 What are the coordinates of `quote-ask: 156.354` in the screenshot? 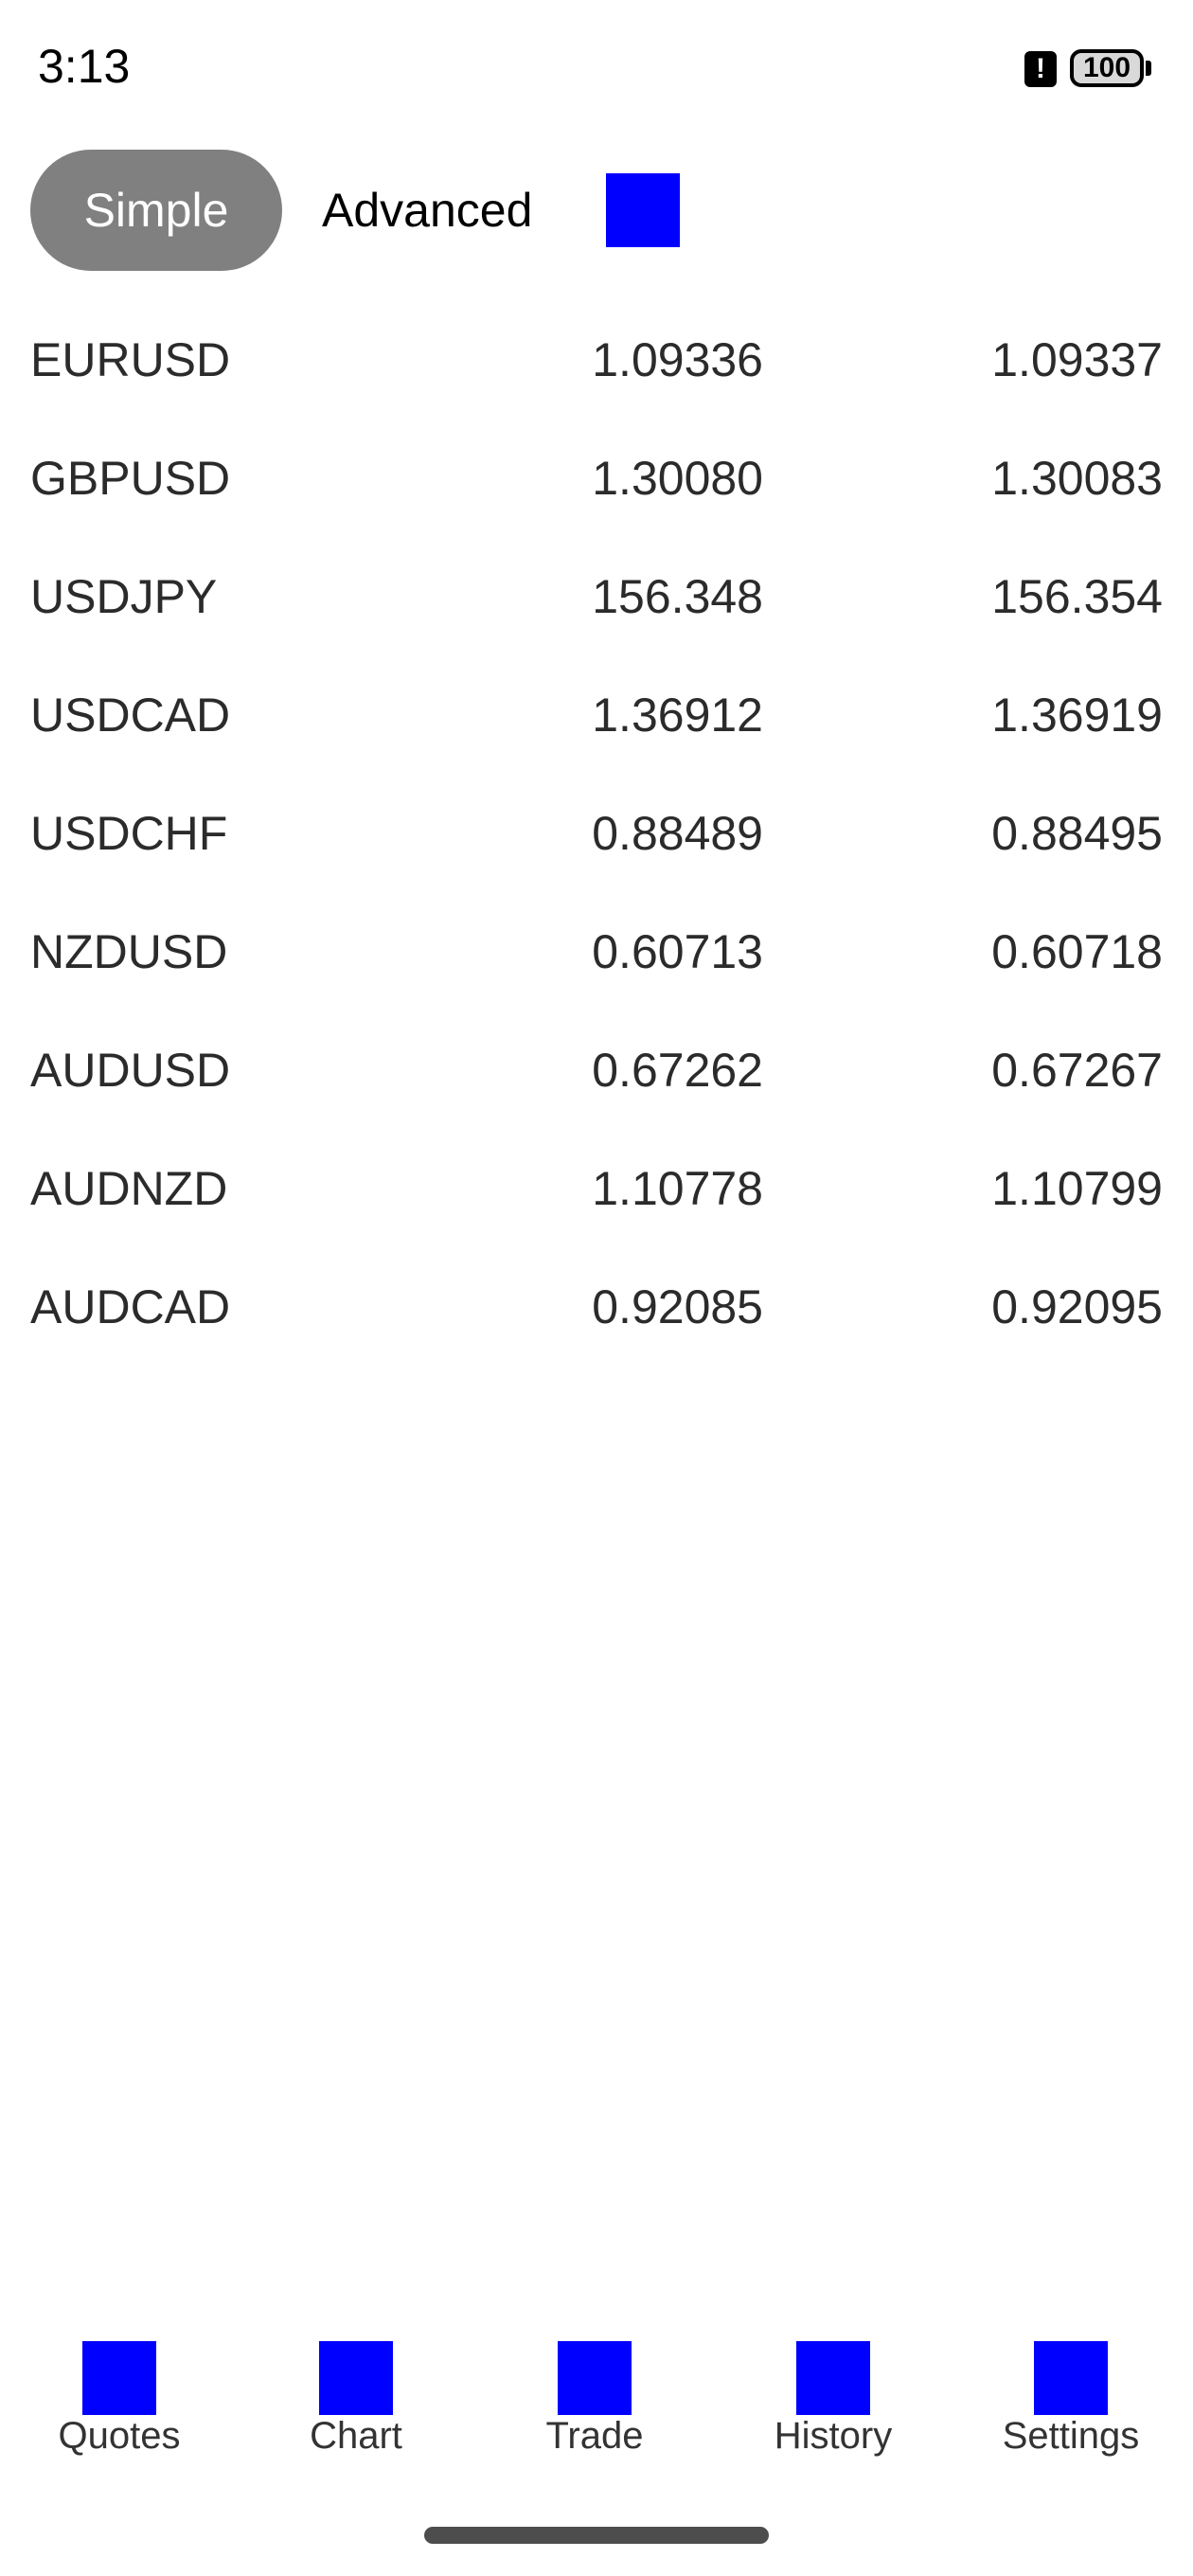 It's located at (1077, 596).